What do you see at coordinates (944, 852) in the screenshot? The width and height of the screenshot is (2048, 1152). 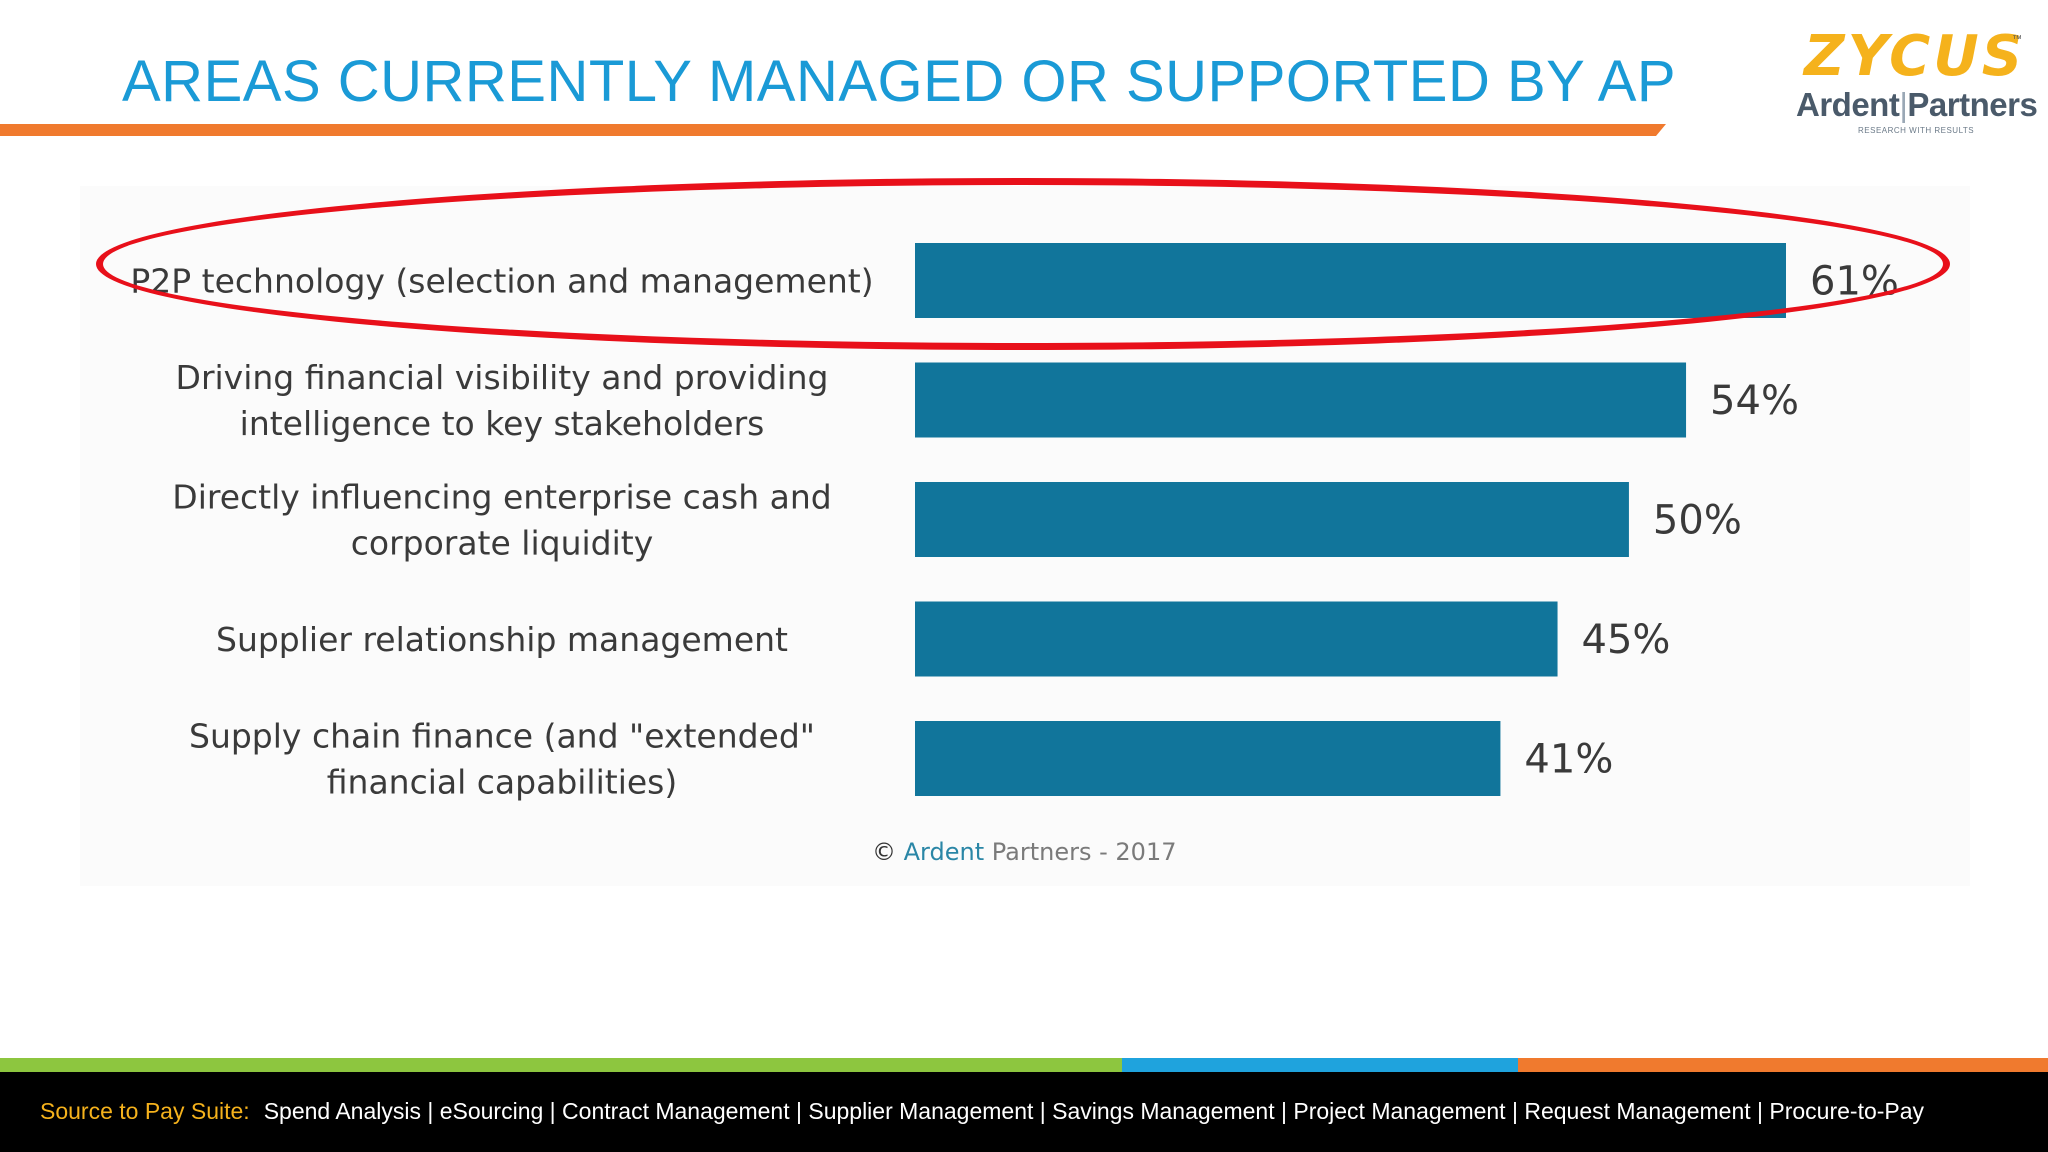 I see `credit-brand: Ardent` at bounding box center [944, 852].